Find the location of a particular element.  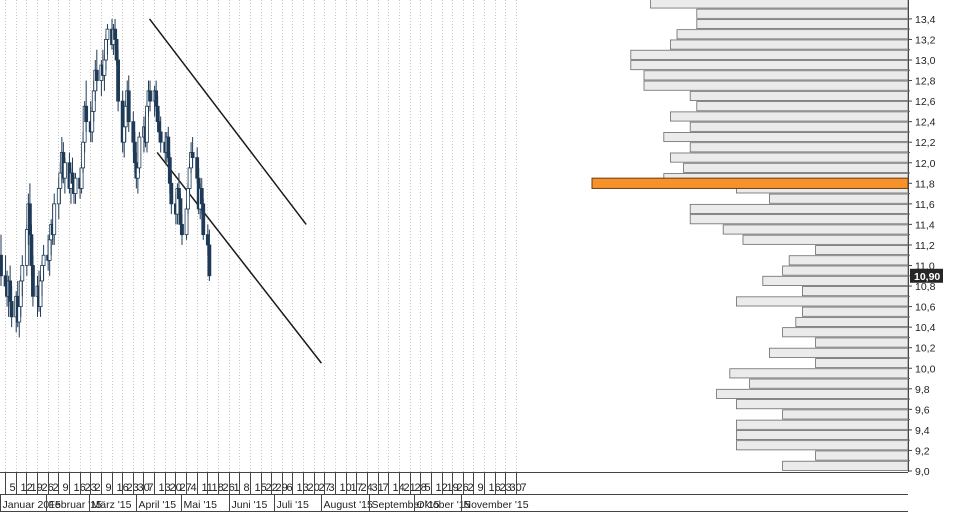

x-day-tick-label: 10 is located at coordinates (346, 488).